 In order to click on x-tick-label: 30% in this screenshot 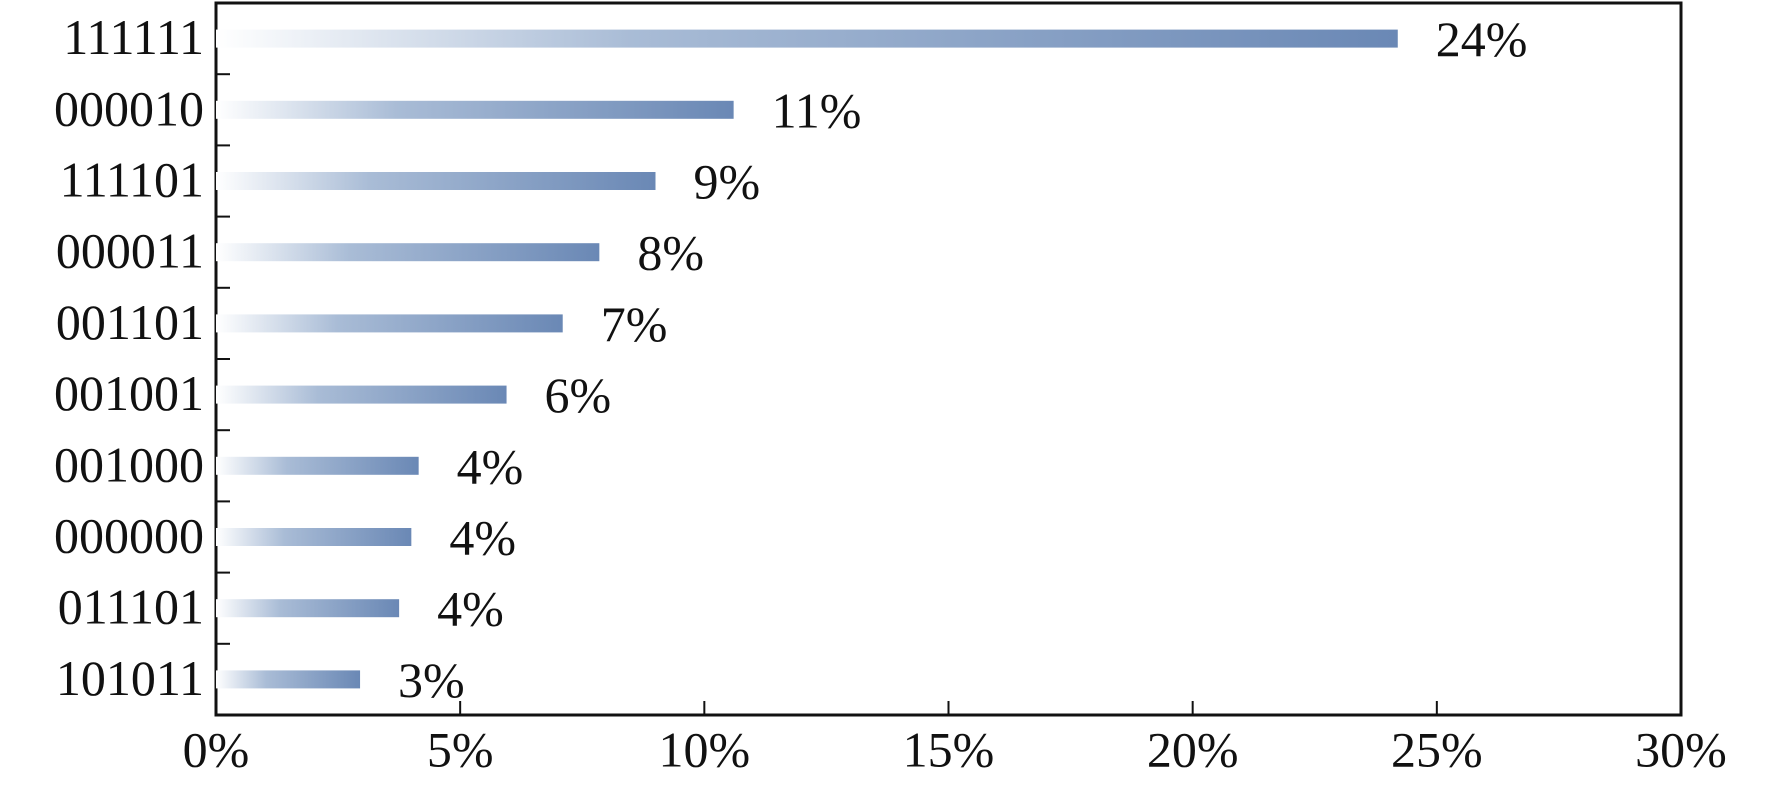, I will do `click(1681, 749)`.